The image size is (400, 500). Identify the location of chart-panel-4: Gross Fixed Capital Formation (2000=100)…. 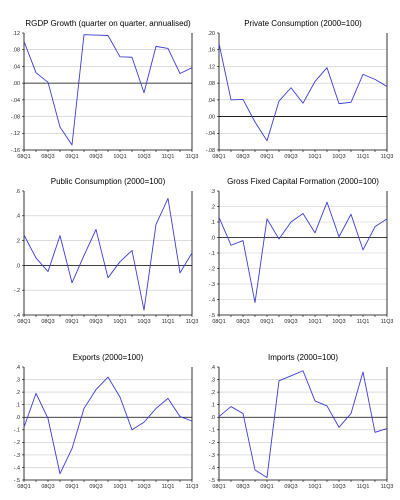
(301, 251).